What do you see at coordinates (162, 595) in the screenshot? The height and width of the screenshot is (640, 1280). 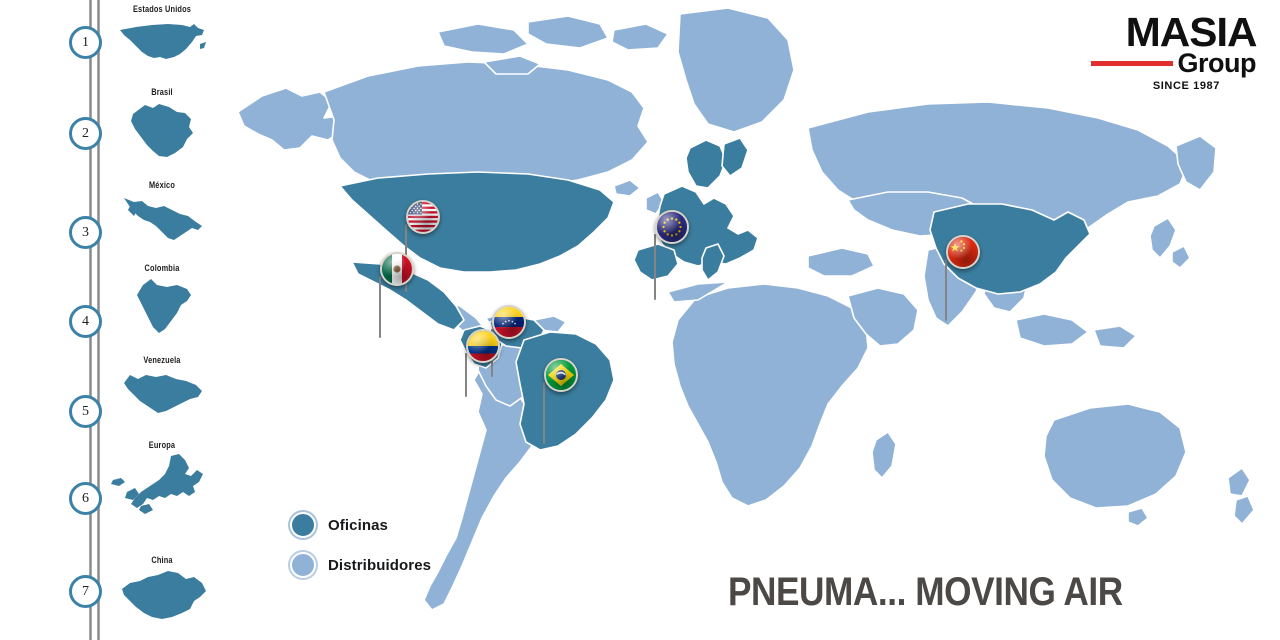 I see `china-shape` at bounding box center [162, 595].